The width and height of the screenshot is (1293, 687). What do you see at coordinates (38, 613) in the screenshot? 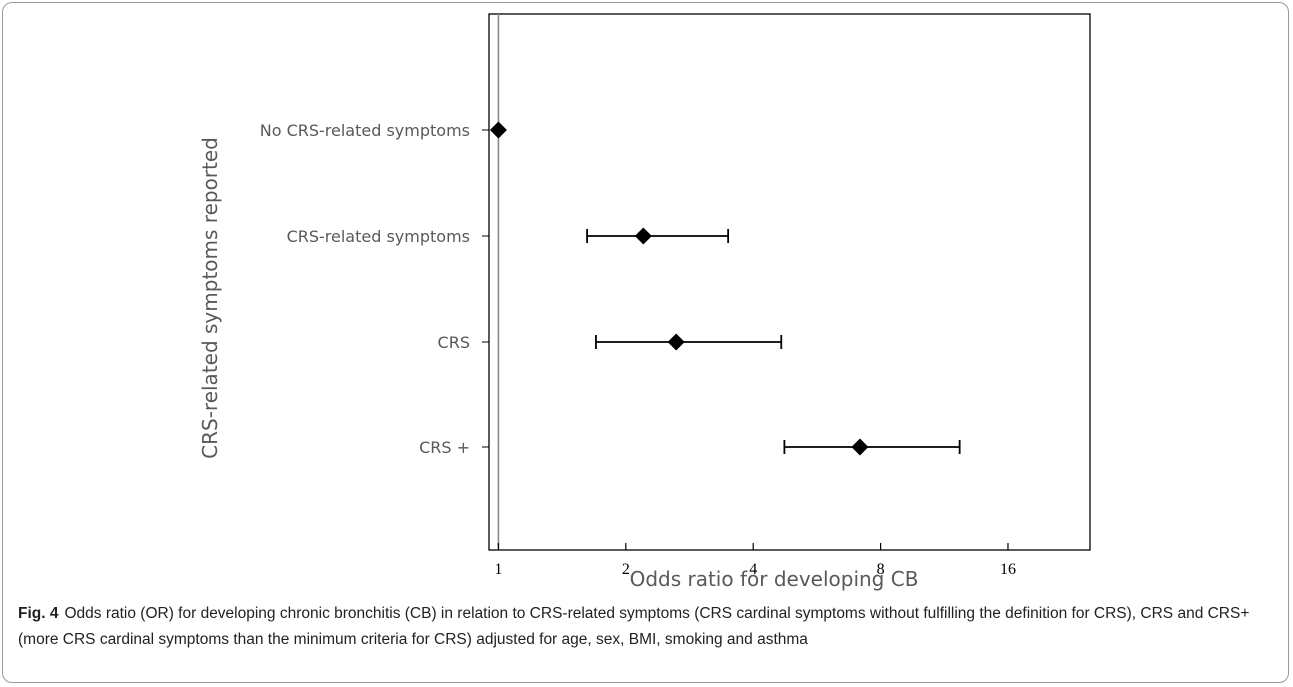
I see `figure-label: Fig. 4` at bounding box center [38, 613].